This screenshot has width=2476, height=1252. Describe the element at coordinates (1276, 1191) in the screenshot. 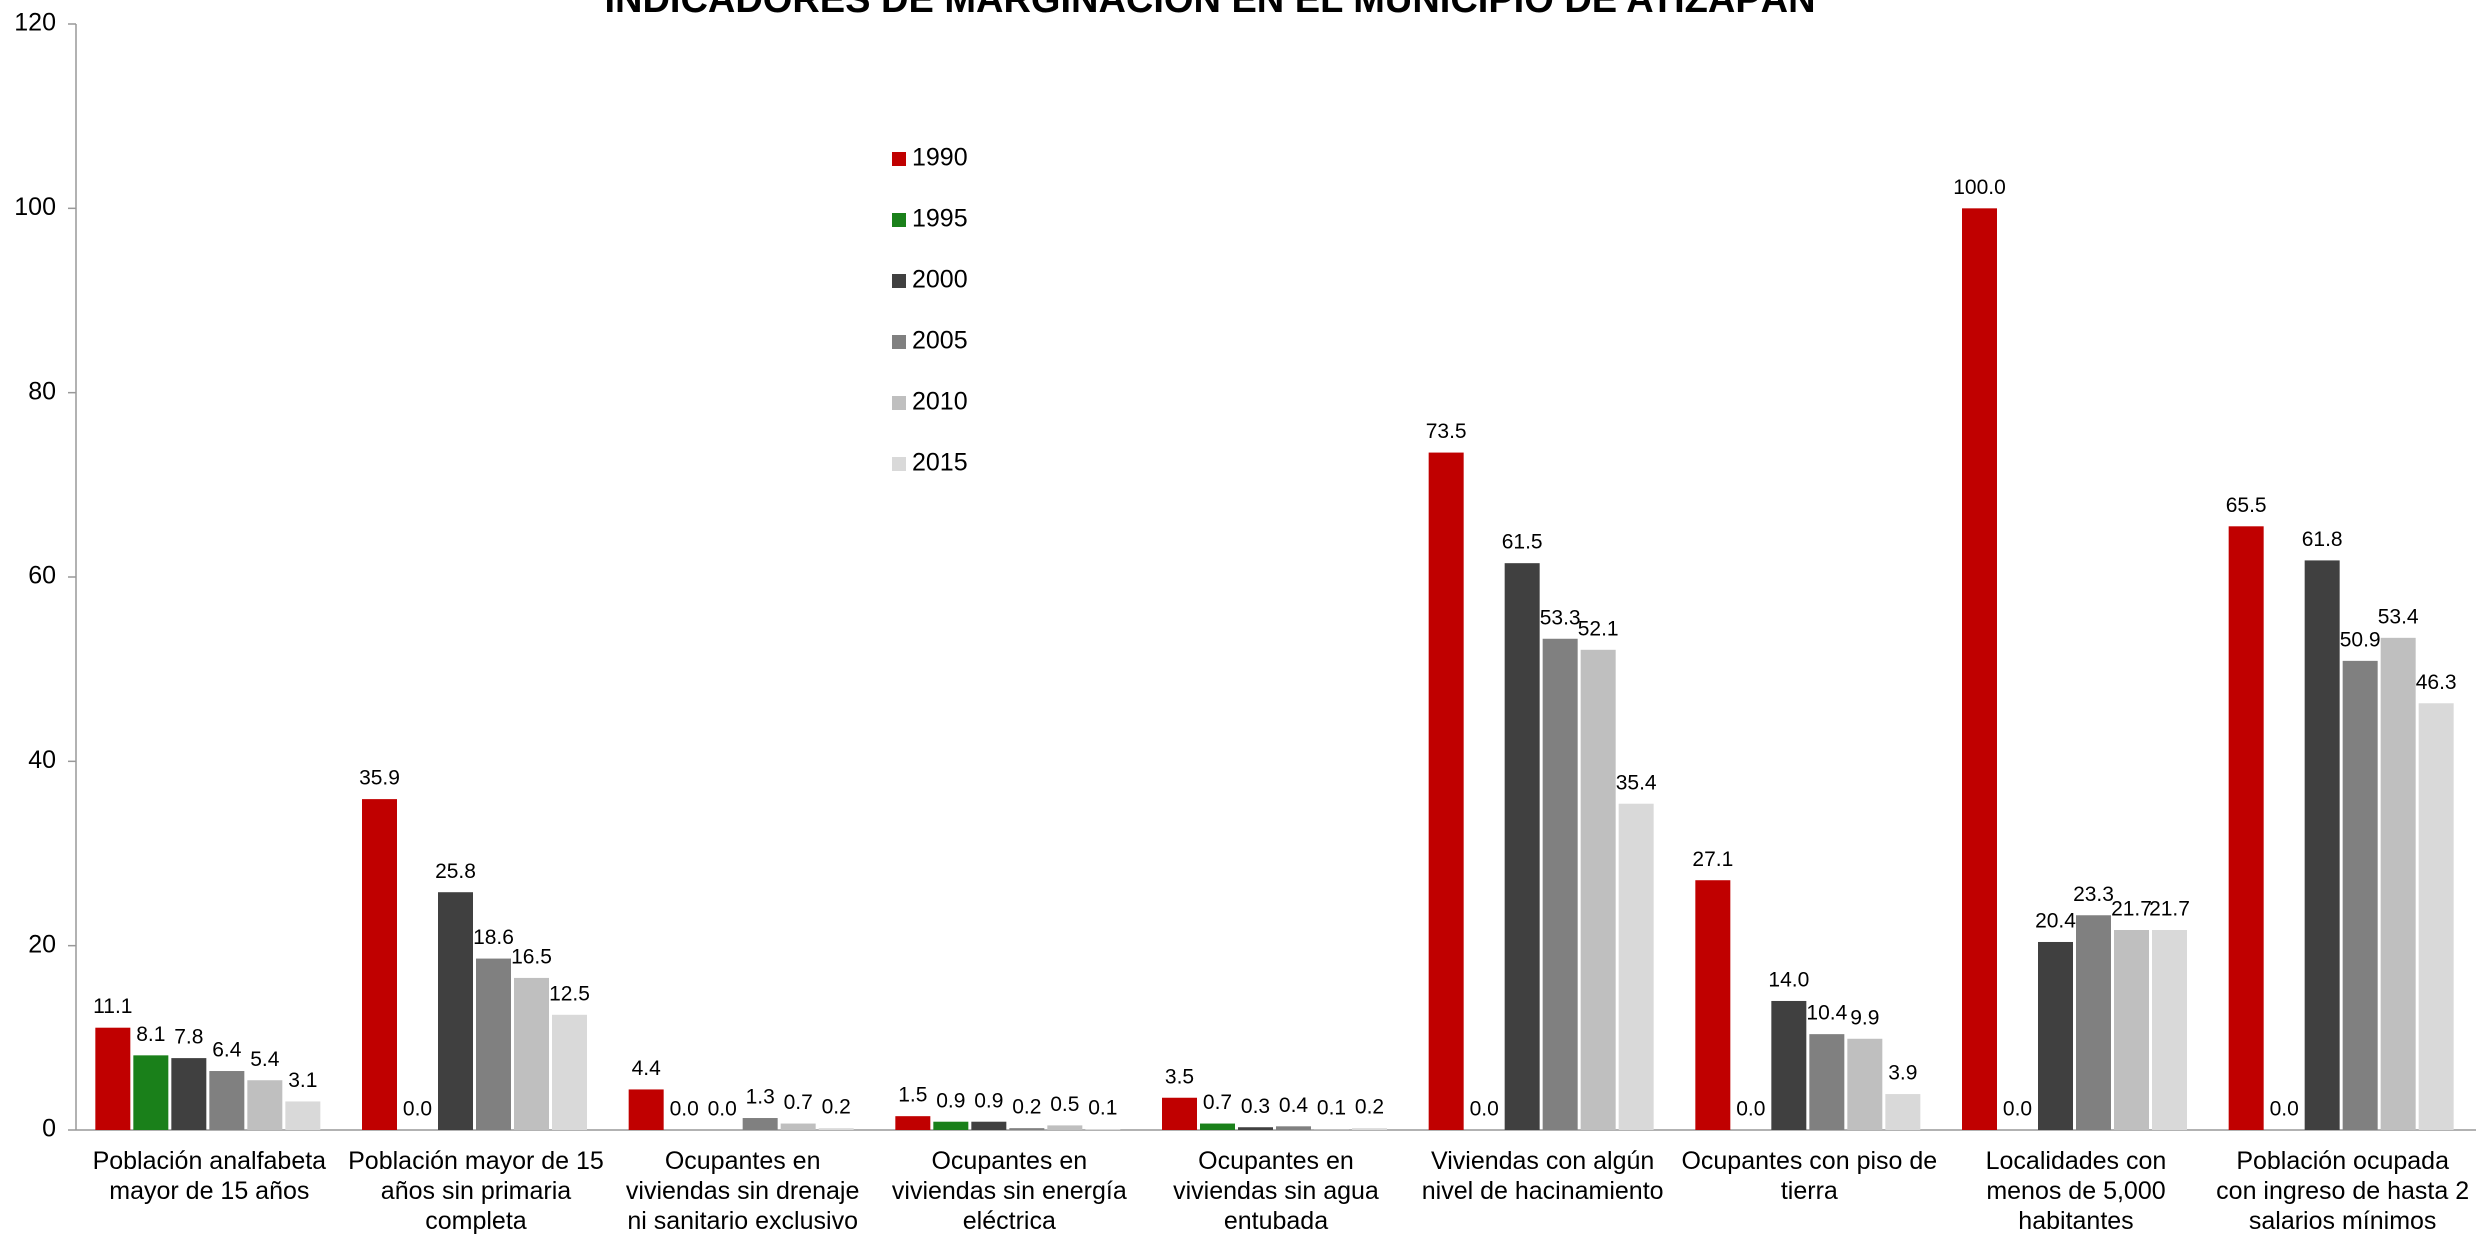

I see `x-tick-label: Ocupantes en viviendas sin agua entubada` at that location.